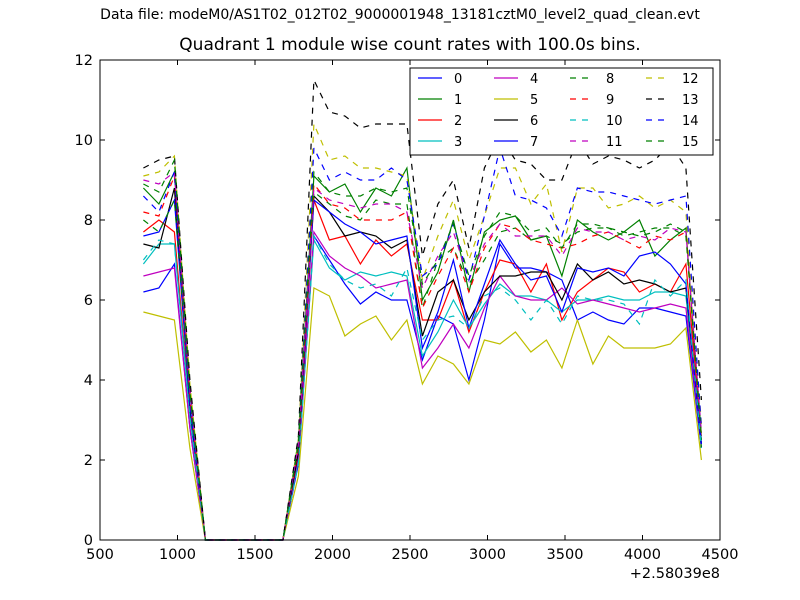 This screenshot has width=800, height=600. Describe the element at coordinates (690, 100) in the screenshot. I see `legend-label-13: 13` at that location.